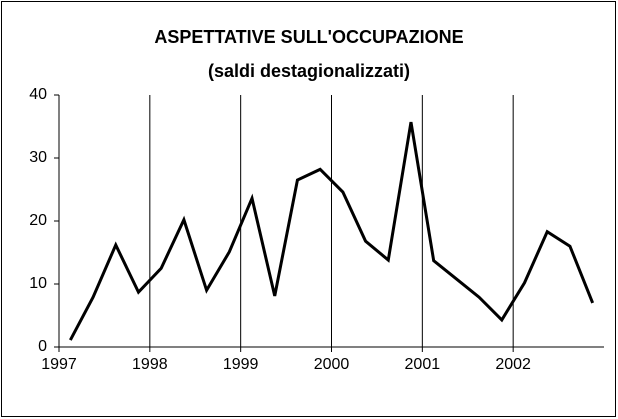  What do you see at coordinates (423, 364) in the screenshot?
I see `x-tick-label: 2001` at bounding box center [423, 364].